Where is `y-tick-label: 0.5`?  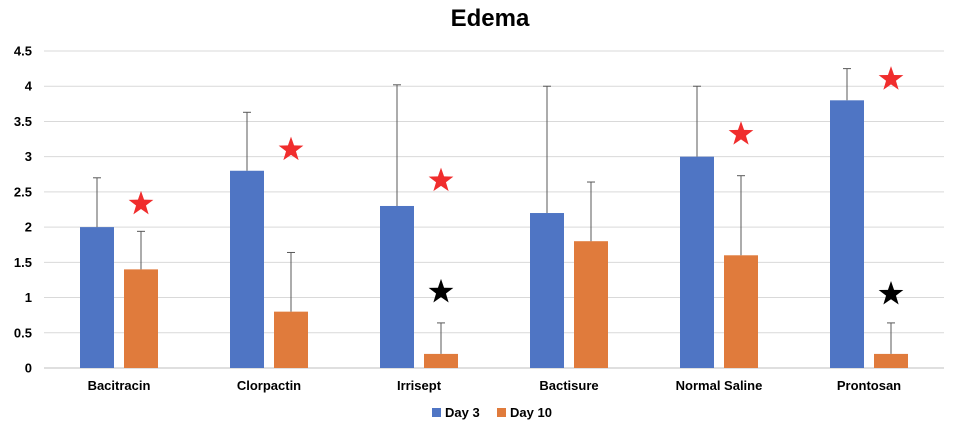
y-tick-label: 0.5 is located at coordinates (23, 332).